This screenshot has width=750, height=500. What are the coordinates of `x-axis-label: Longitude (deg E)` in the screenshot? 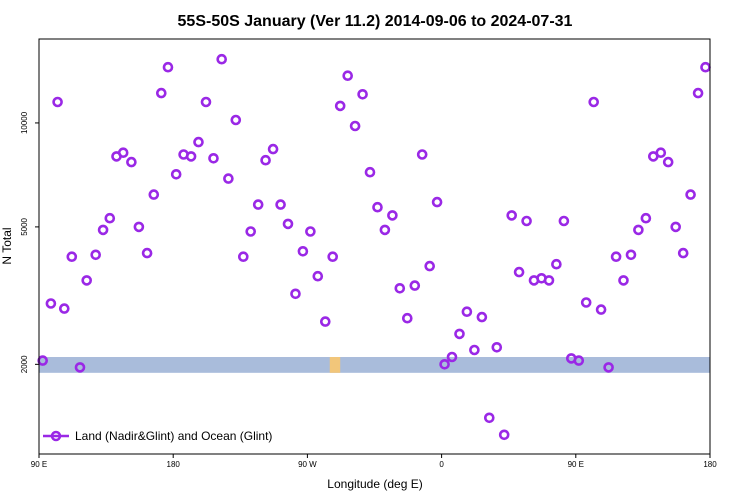 It's located at (374, 484).